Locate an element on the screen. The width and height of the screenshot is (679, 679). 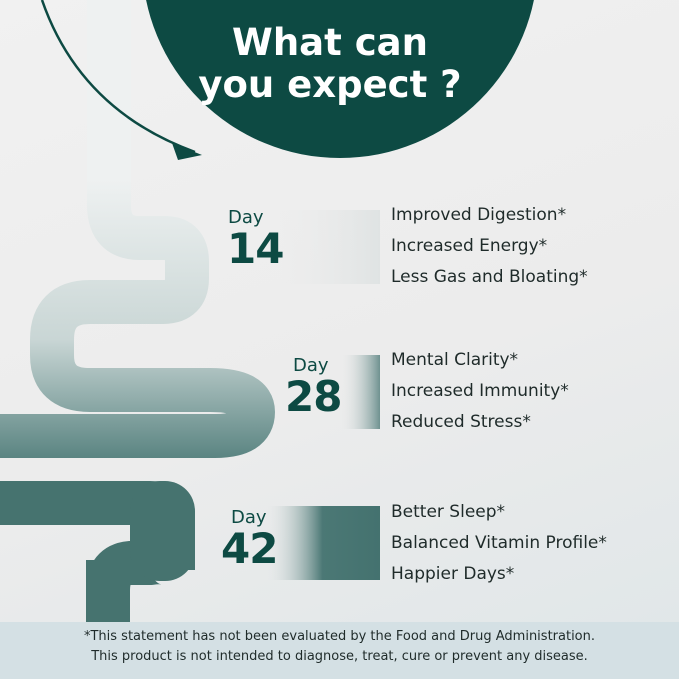
day42-label: Day 42 is located at coordinates (249, 540).